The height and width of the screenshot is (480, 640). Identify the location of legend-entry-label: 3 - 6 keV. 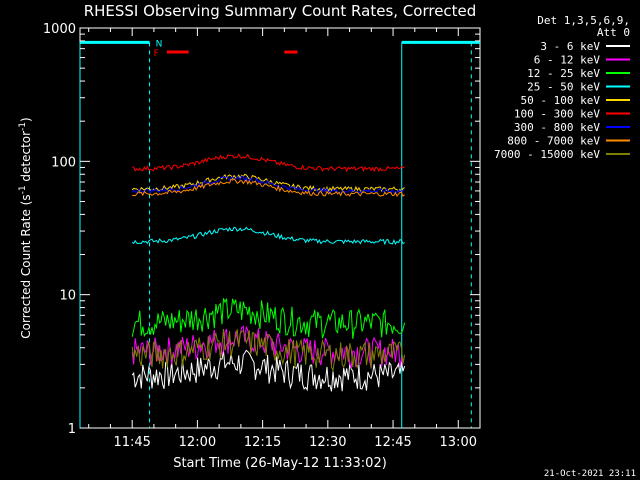
(570, 46).